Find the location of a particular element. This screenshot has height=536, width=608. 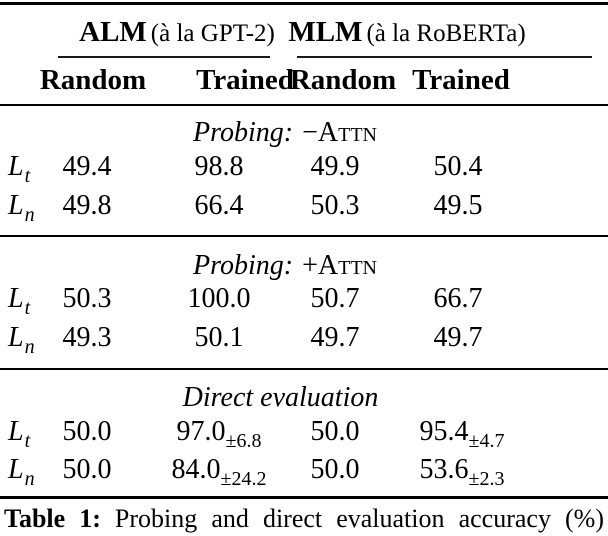

value-cell: 50.7 is located at coordinates (335, 298).